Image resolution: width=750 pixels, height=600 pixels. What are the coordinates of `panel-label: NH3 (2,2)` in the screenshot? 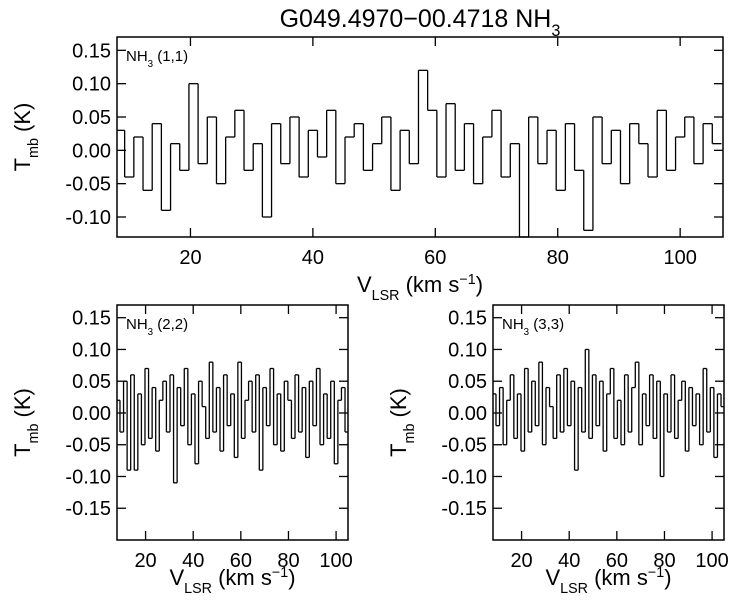 It's located at (157, 327).